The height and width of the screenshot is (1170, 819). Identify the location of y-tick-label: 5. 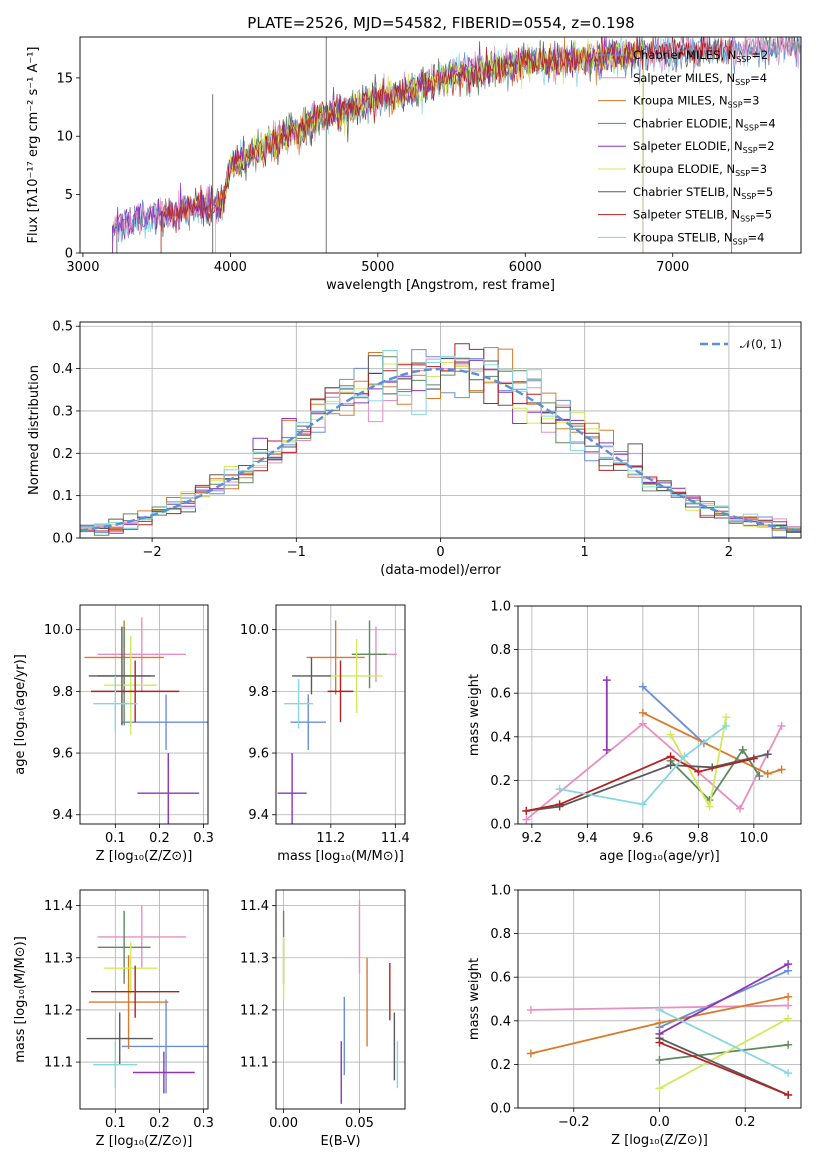
(69, 195).